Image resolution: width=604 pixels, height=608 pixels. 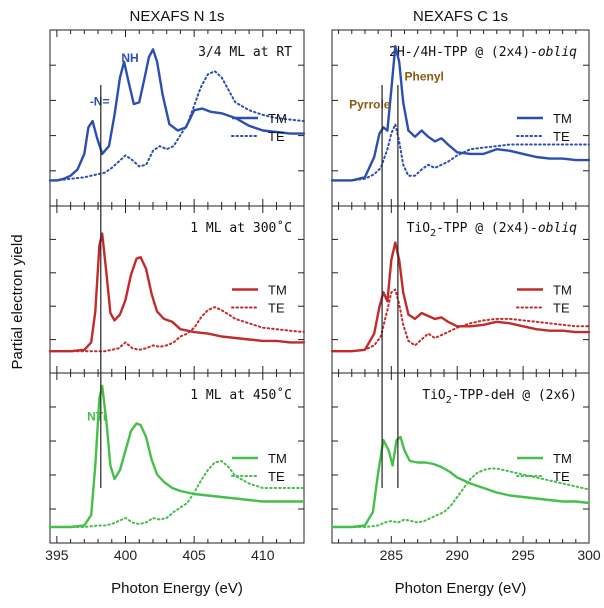 I want to click on column-title: NEXAFS C 1s, so click(x=460, y=16).